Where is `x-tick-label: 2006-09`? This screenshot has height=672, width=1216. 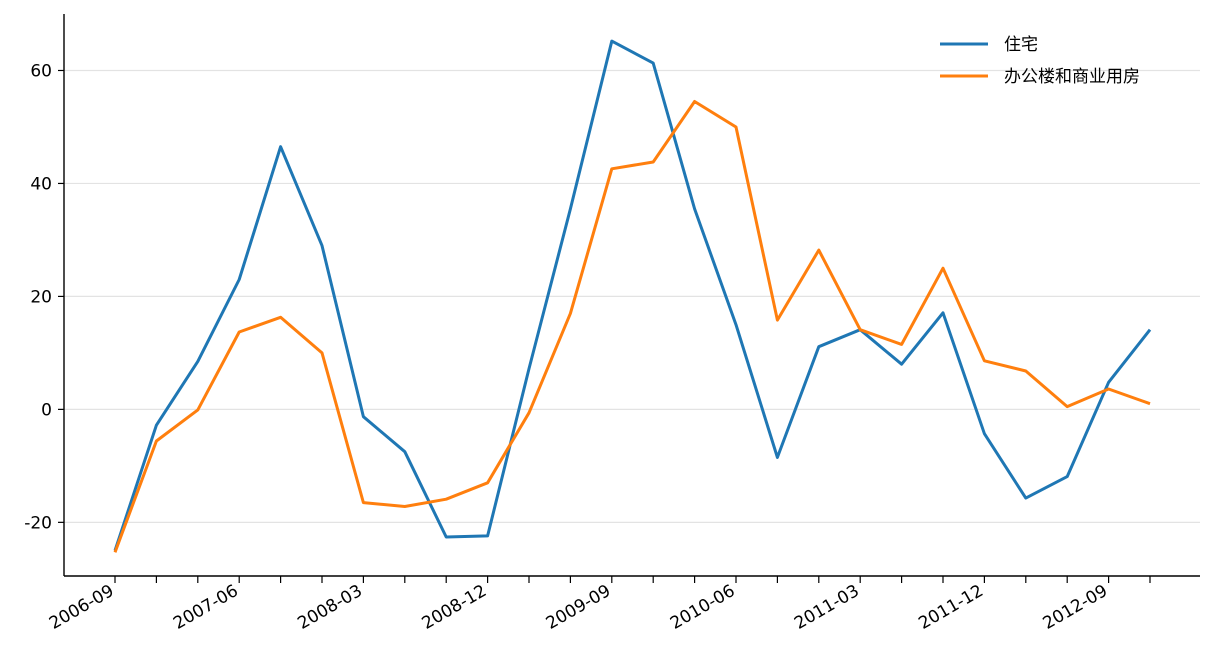 x-tick-label: 2006-09 is located at coordinates (82, 607).